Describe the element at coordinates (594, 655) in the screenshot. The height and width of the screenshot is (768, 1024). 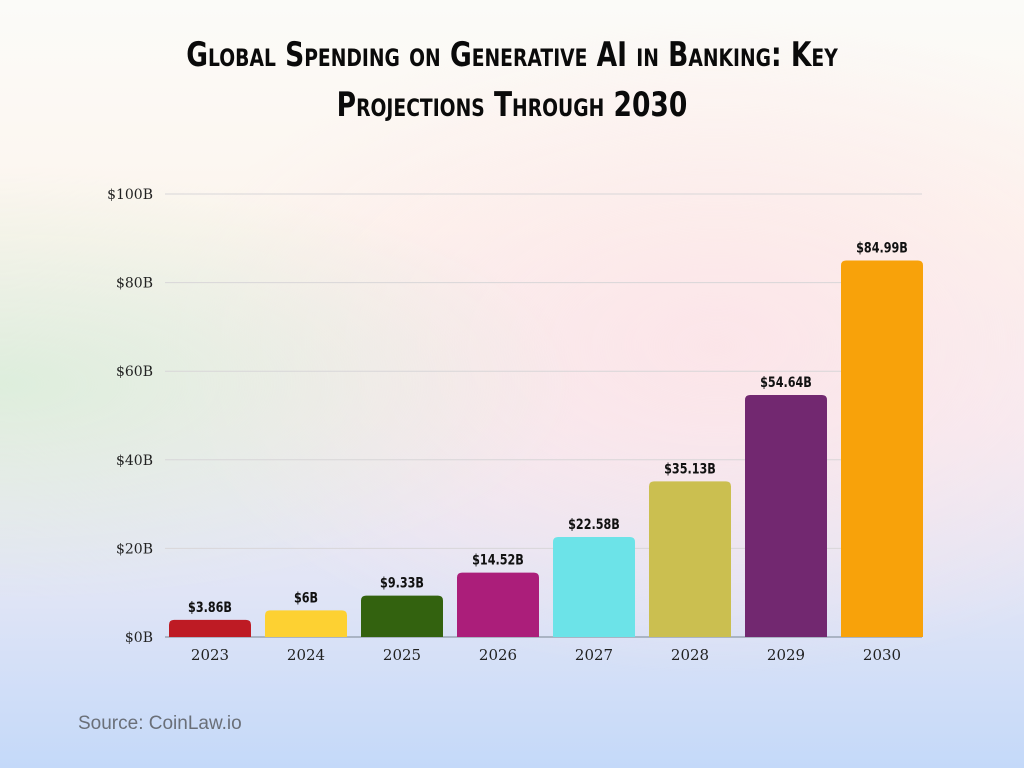
I see `x-tick-label: 2027` at that location.